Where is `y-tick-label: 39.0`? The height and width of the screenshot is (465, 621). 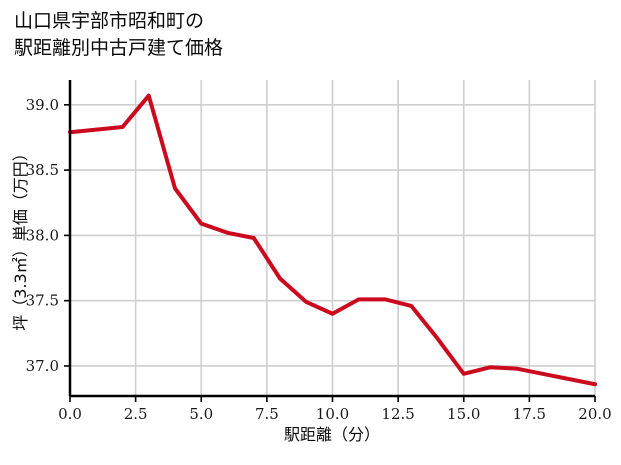
y-tick-label: 39.0 is located at coordinates (42, 105).